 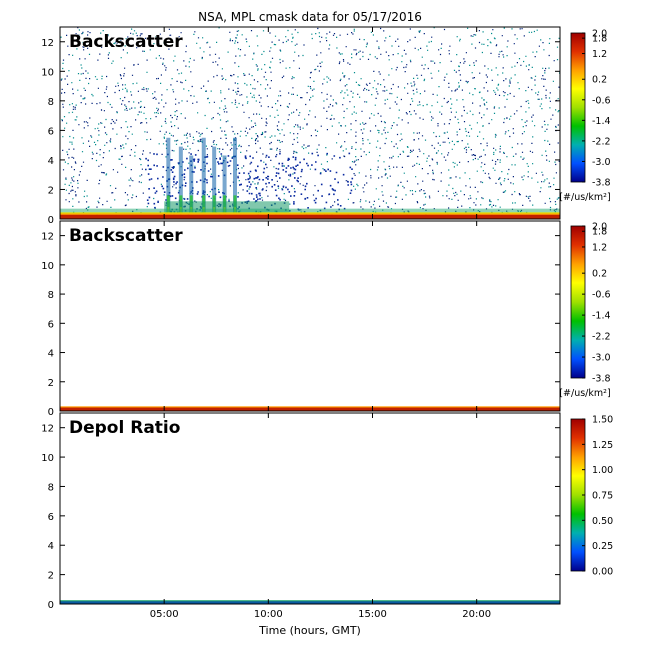 What do you see at coordinates (164, 614) in the screenshot?
I see `x-tick-label: 05:00` at bounding box center [164, 614].